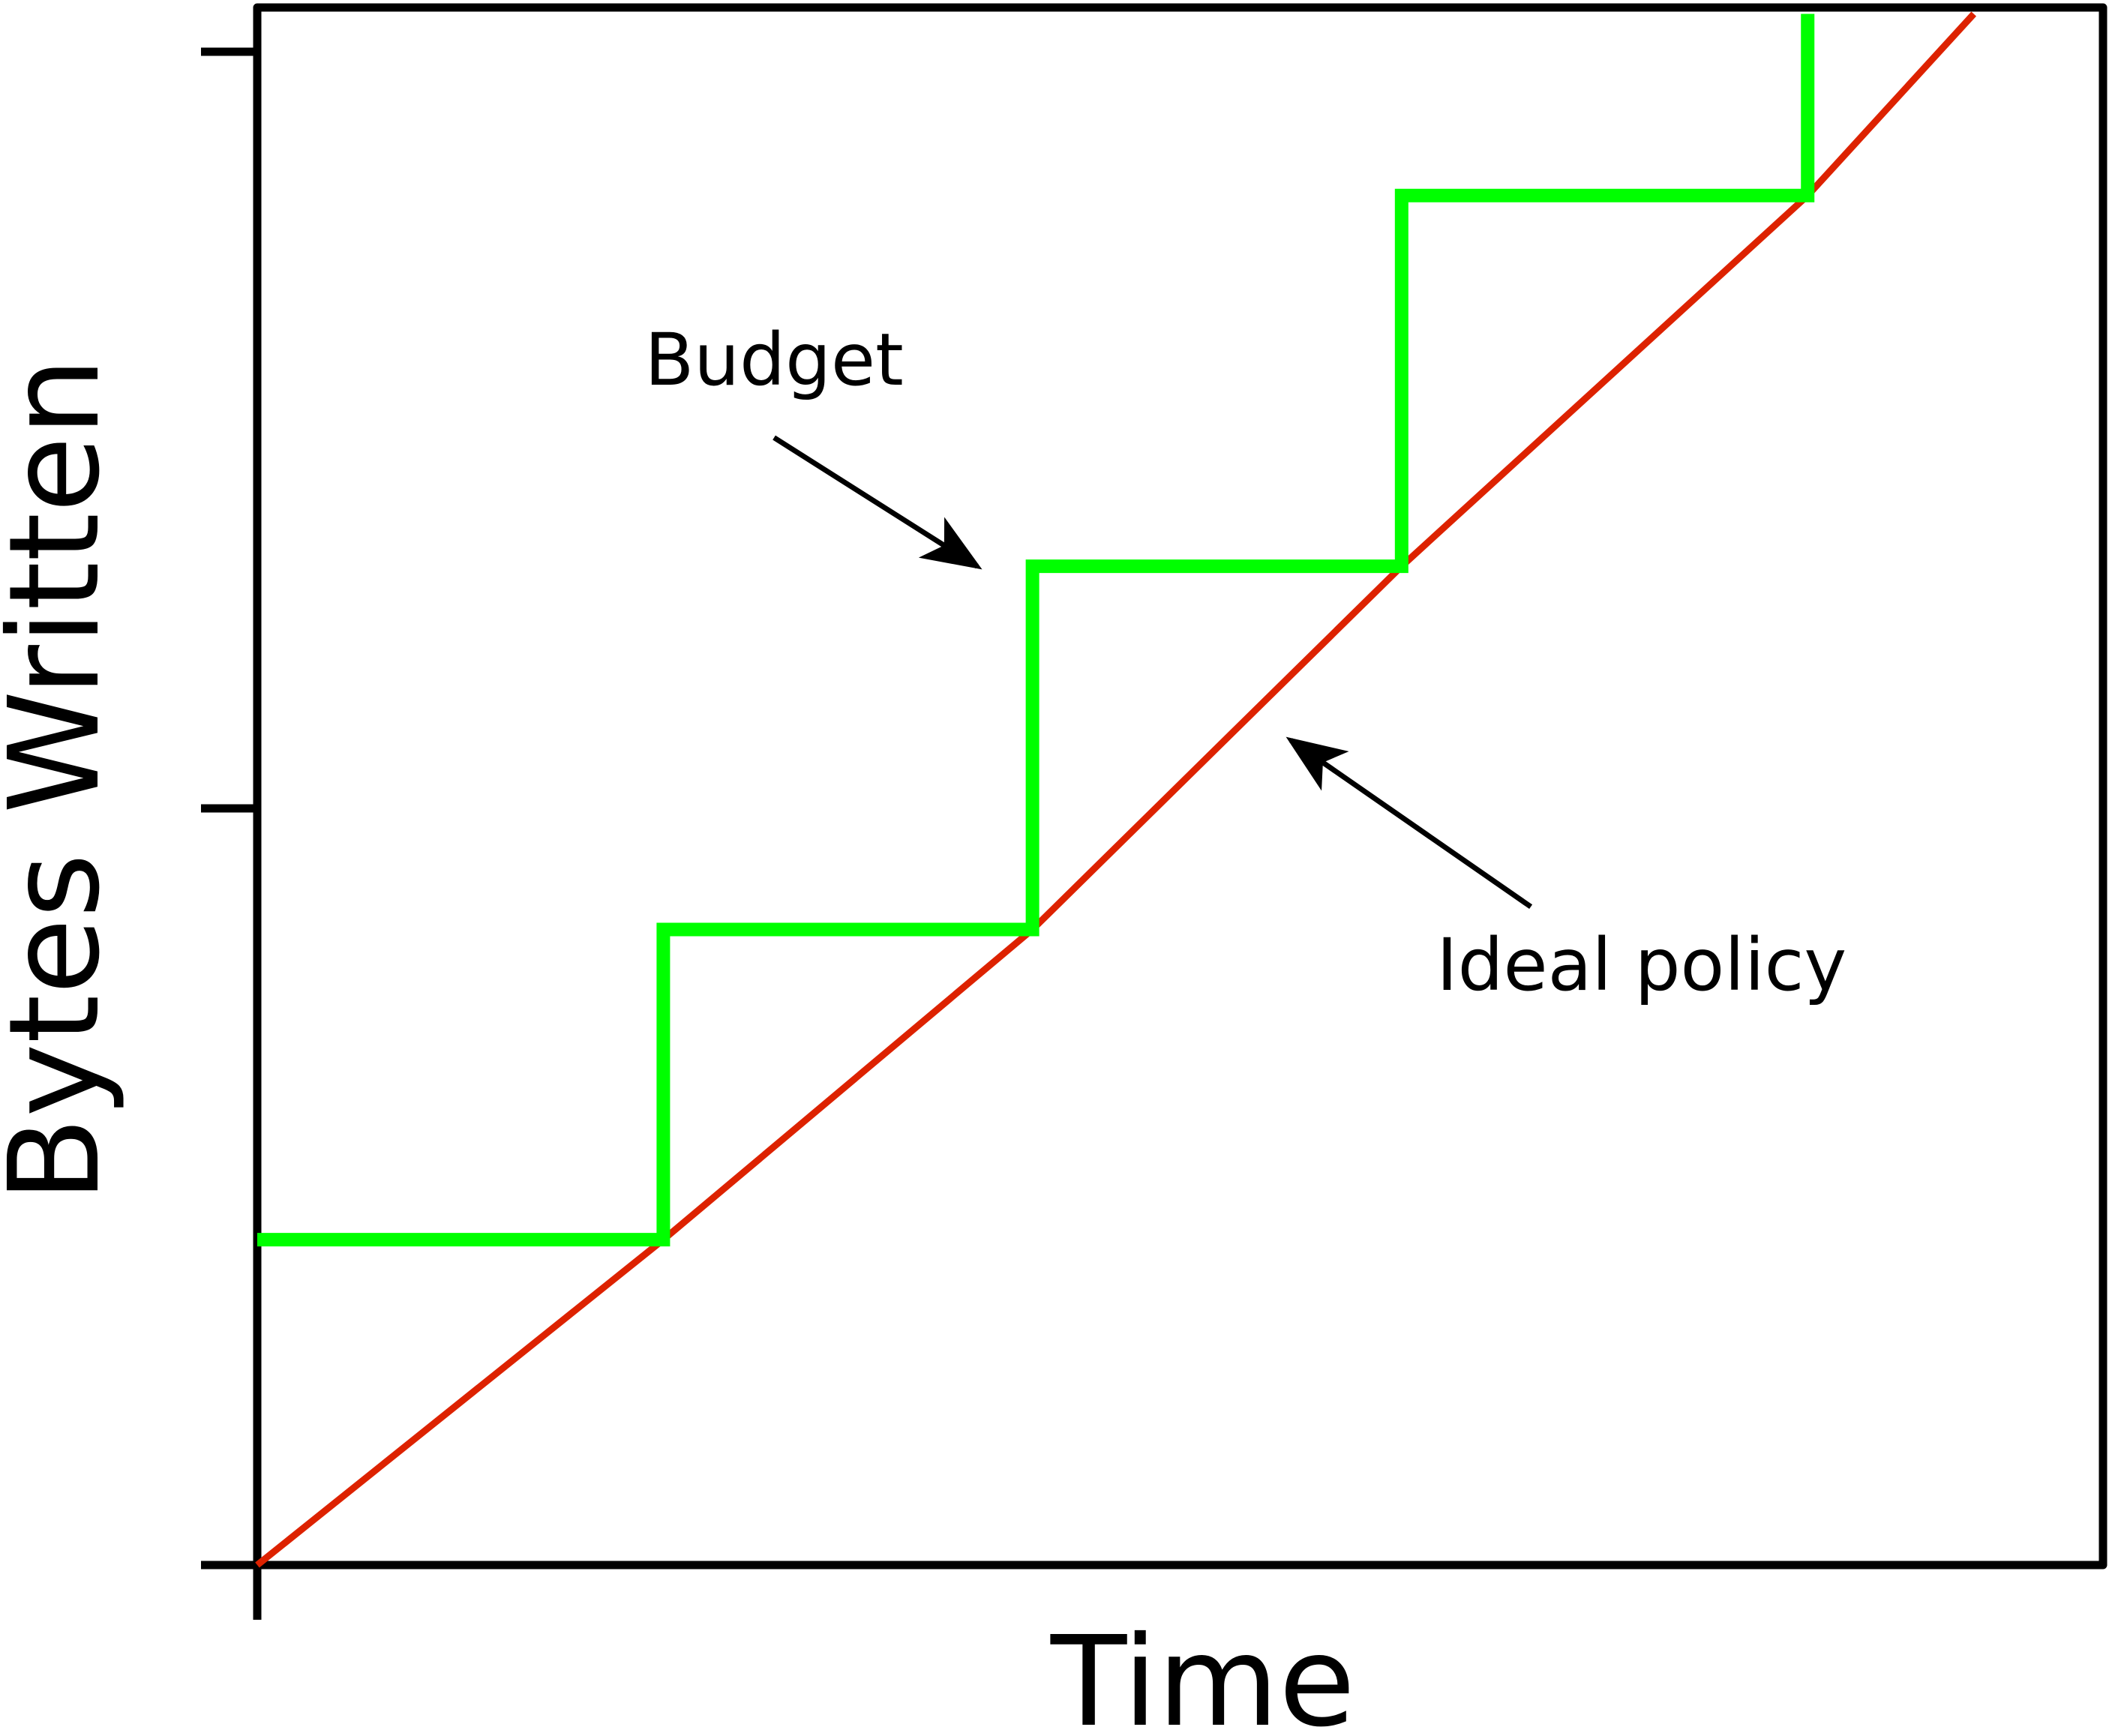 Image resolution: width=2112 pixels, height=1736 pixels. What do you see at coordinates (1641, 965) in the screenshot?
I see `ideal-annotation-label: Ideal policy` at bounding box center [1641, 965].